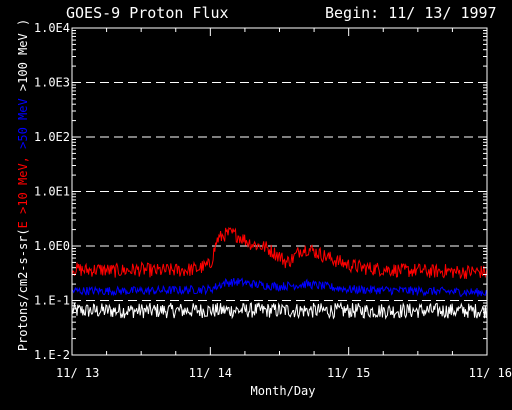  What do you see at coordinates (348, 373) in the screenshot?
I see `x-tick-label: 11/ 15` at bounding box center [348, 373].